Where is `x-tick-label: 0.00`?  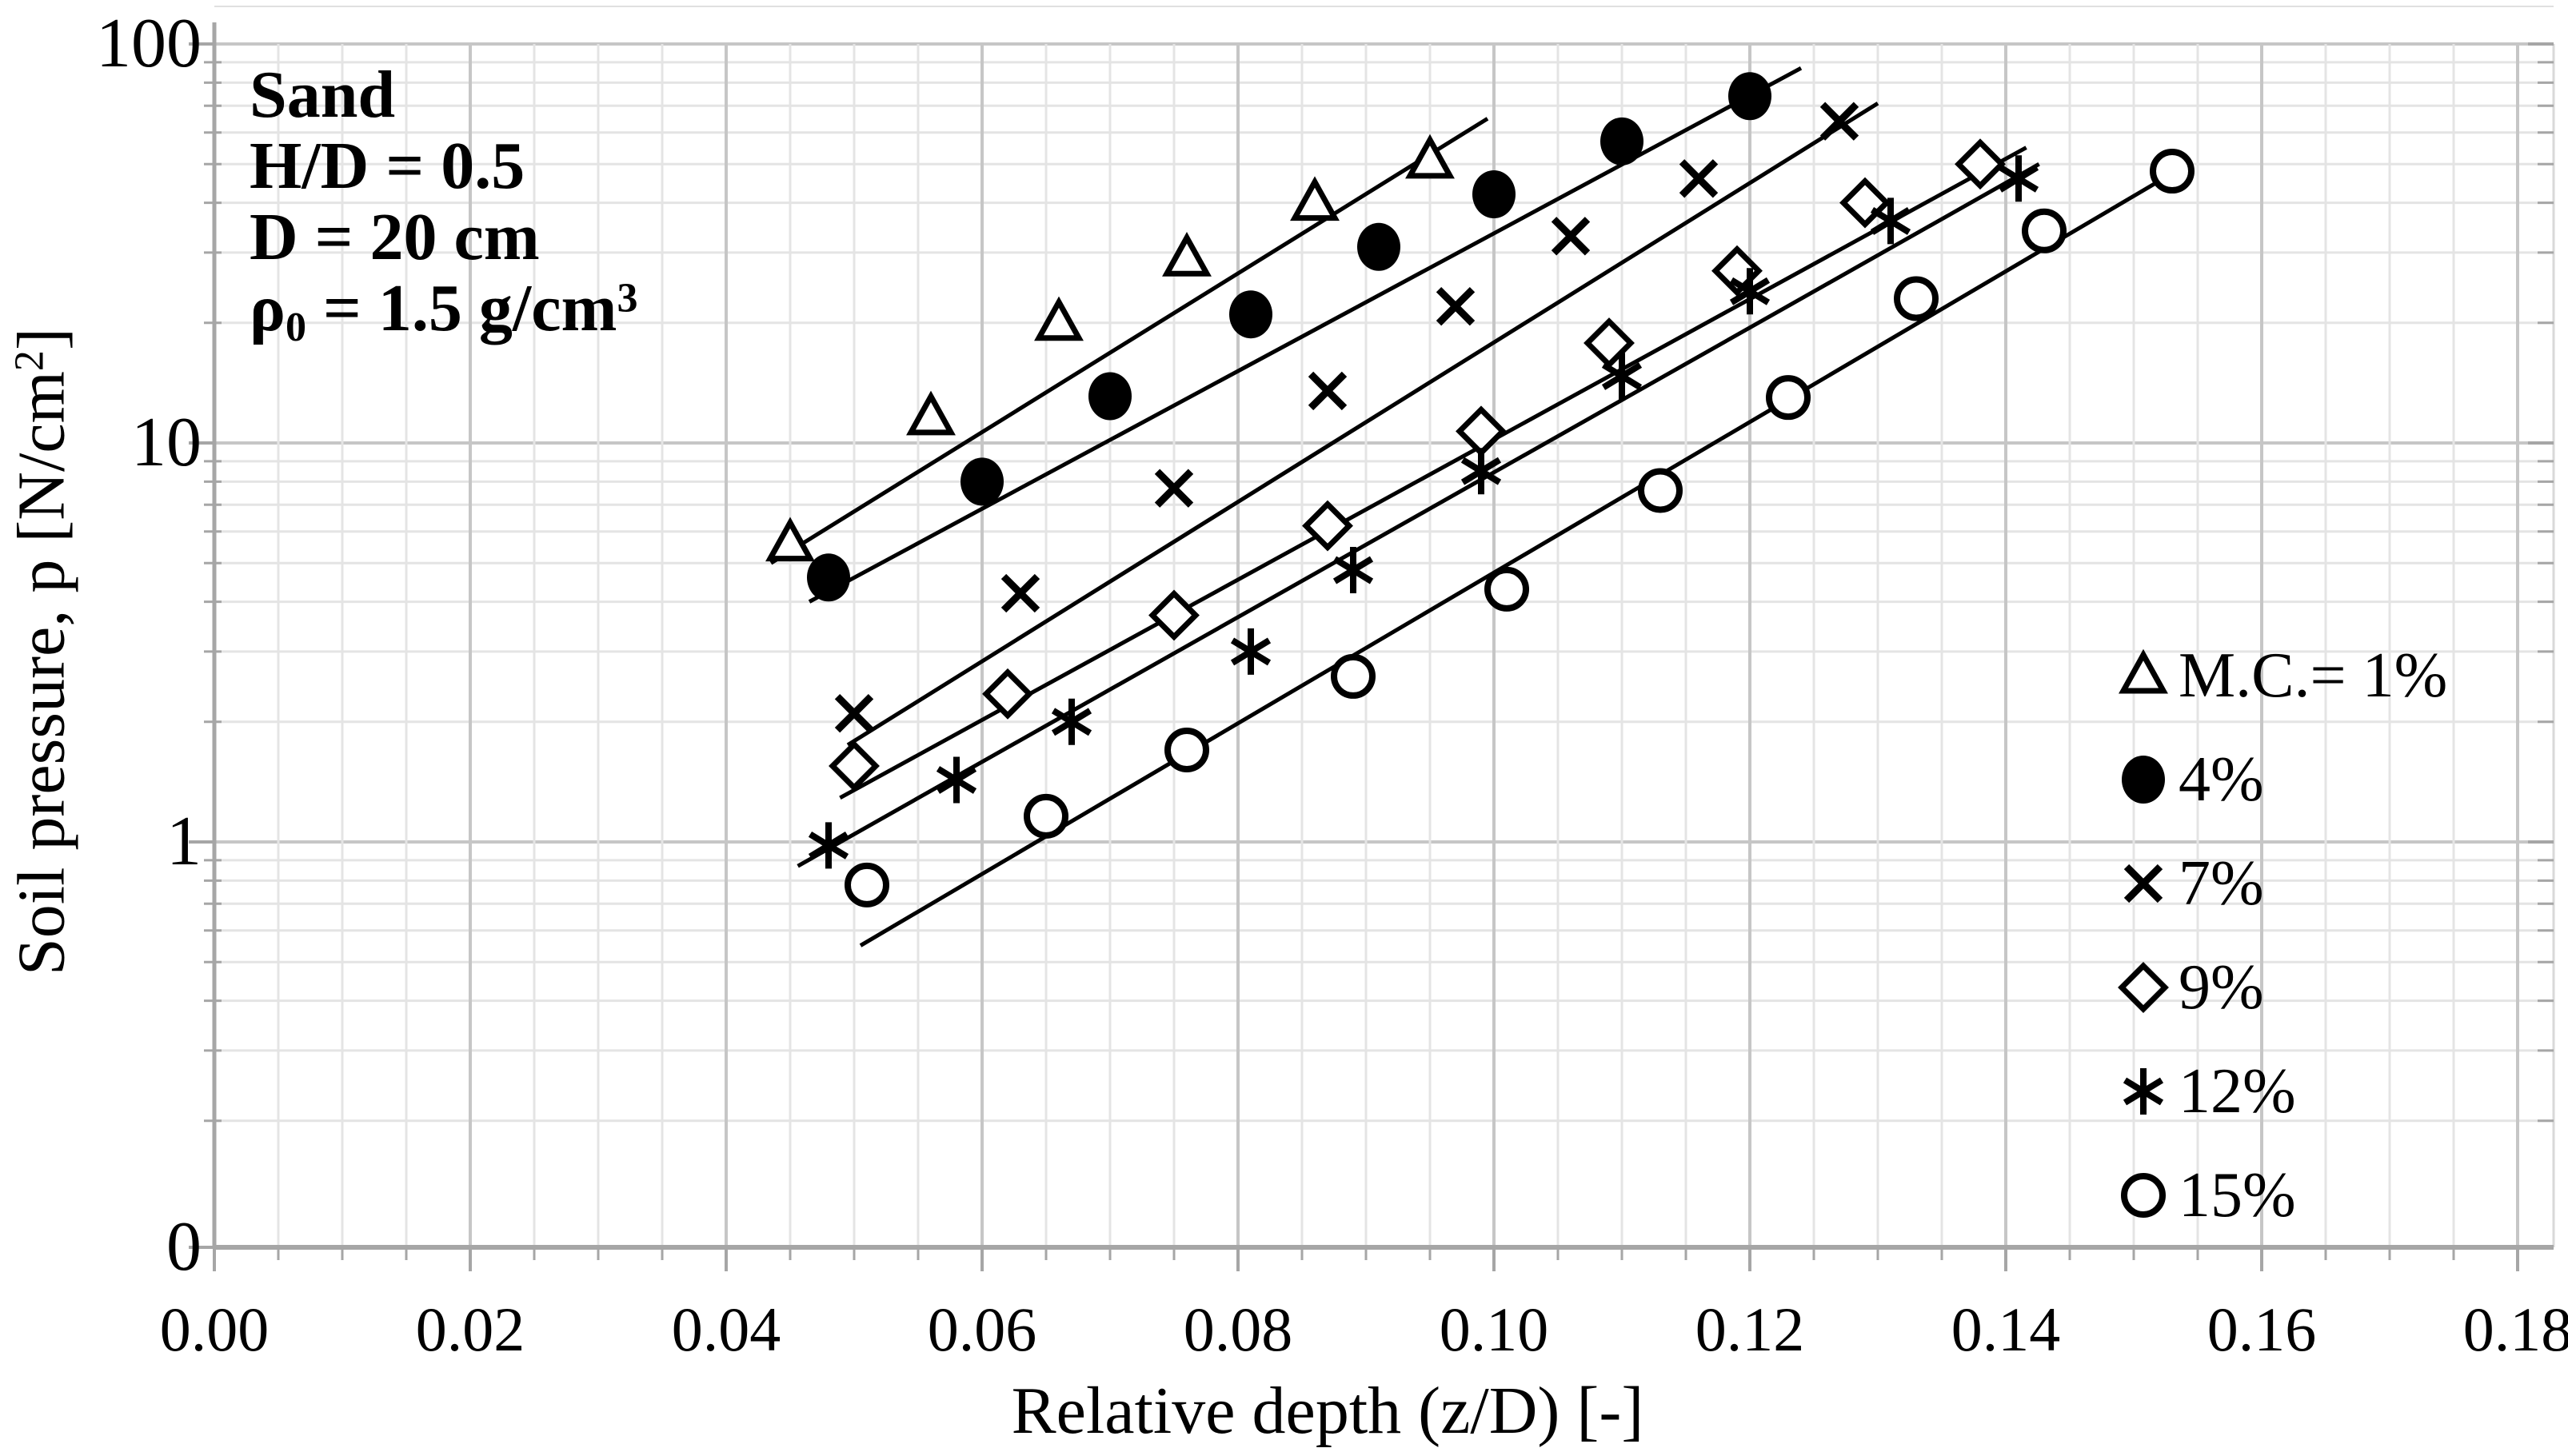
x-tick-label: 0.00 is located at coordinates (215, 1329).